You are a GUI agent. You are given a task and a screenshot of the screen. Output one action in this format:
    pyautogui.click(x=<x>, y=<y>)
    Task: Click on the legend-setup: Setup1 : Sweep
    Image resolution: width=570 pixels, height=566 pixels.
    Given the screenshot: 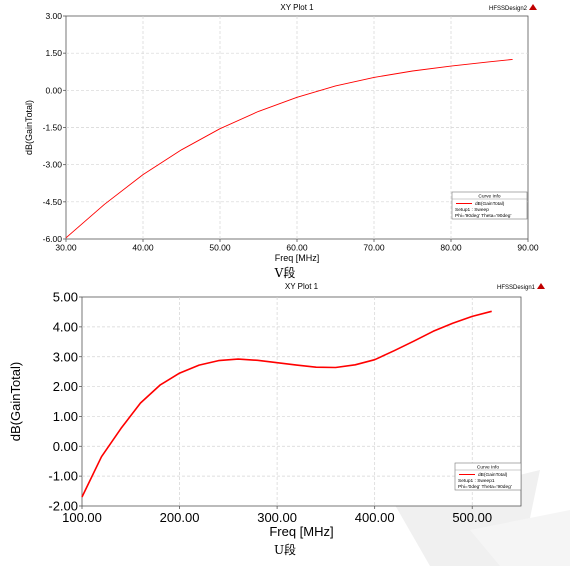 What is the action you would take?
    pyautogui.click(x=472, y=210)
    